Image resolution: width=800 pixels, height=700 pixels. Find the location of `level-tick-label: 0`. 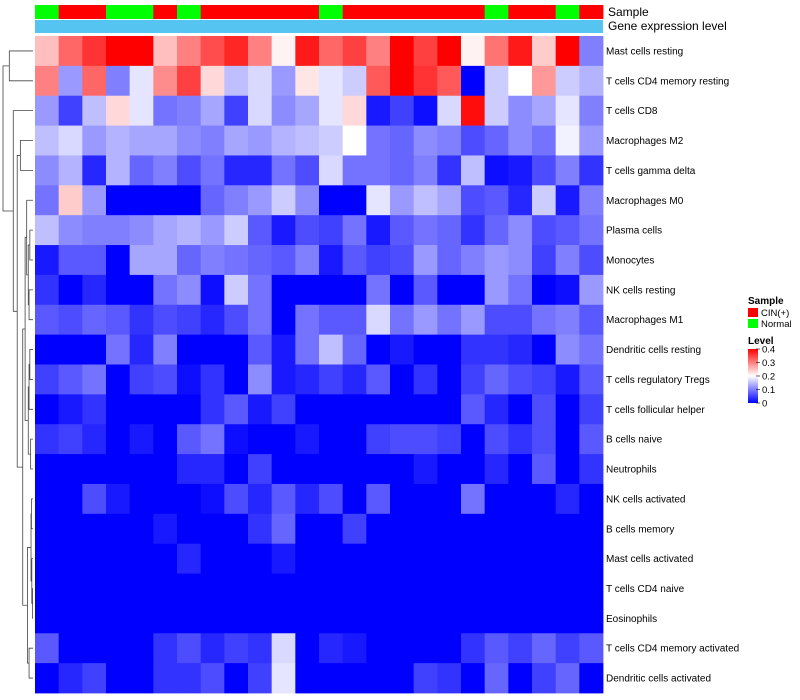

level-tick-label: 0 is located at coordinates (764, 404).